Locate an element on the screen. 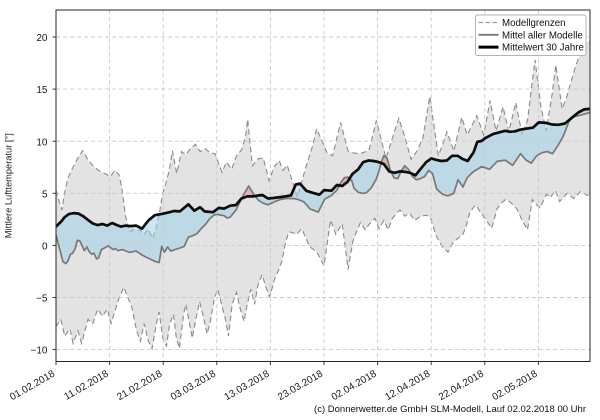 The height and width of the screenshot is (420, 600). svg-text: −10 is located at coordinates (39, 351).